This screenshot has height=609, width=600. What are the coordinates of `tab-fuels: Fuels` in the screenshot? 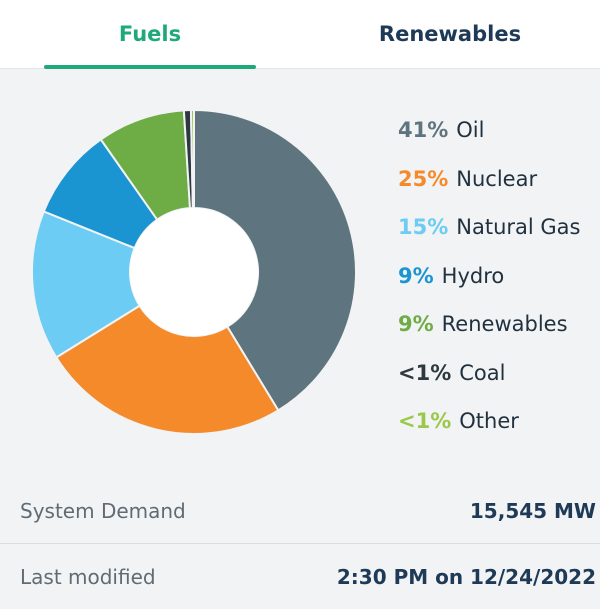 It's located at (150, 34).